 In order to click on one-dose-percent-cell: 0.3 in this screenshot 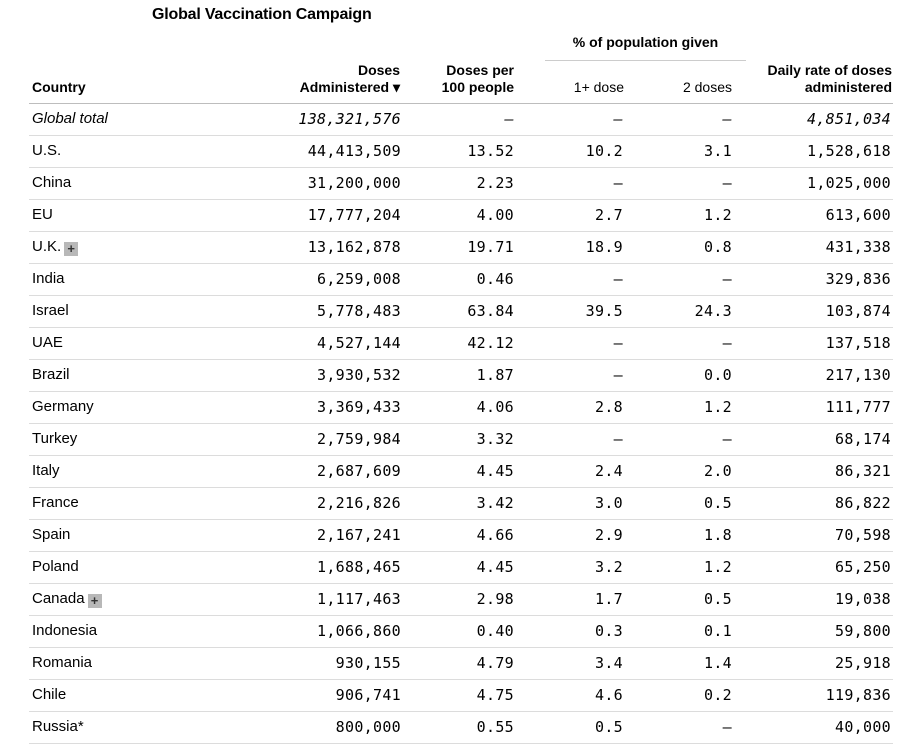, I will do `click(609, 631)`.